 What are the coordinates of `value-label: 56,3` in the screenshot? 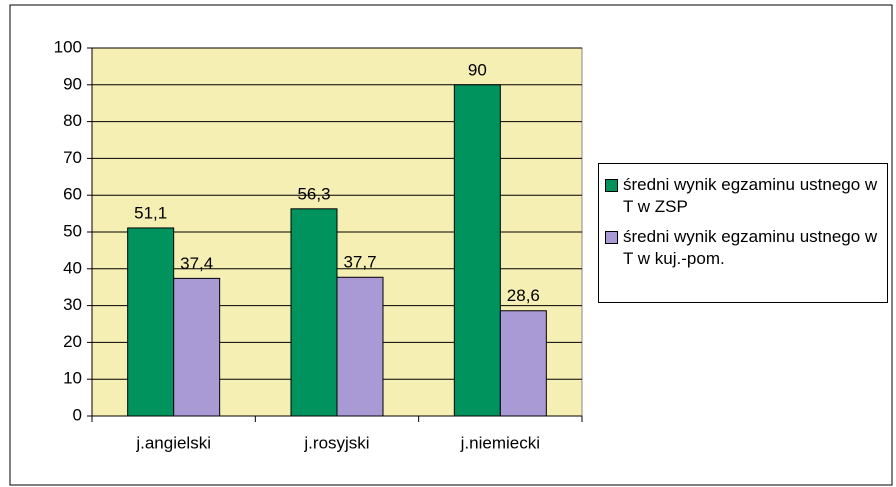 It's located at (313, 193).